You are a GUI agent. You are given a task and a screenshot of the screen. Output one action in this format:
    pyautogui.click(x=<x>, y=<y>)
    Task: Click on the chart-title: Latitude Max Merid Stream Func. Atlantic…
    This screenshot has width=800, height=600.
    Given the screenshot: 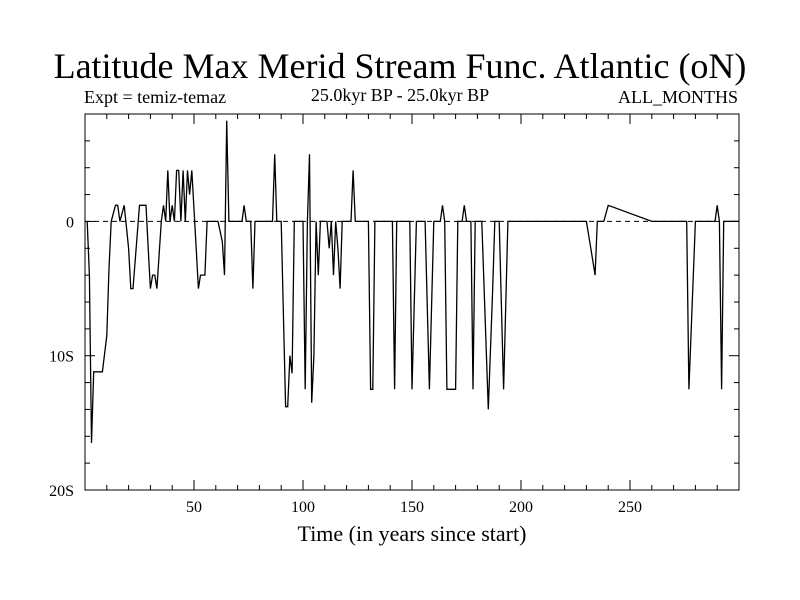 What is the action you would take?
    pyautogui.click(x=400, y=66)
    